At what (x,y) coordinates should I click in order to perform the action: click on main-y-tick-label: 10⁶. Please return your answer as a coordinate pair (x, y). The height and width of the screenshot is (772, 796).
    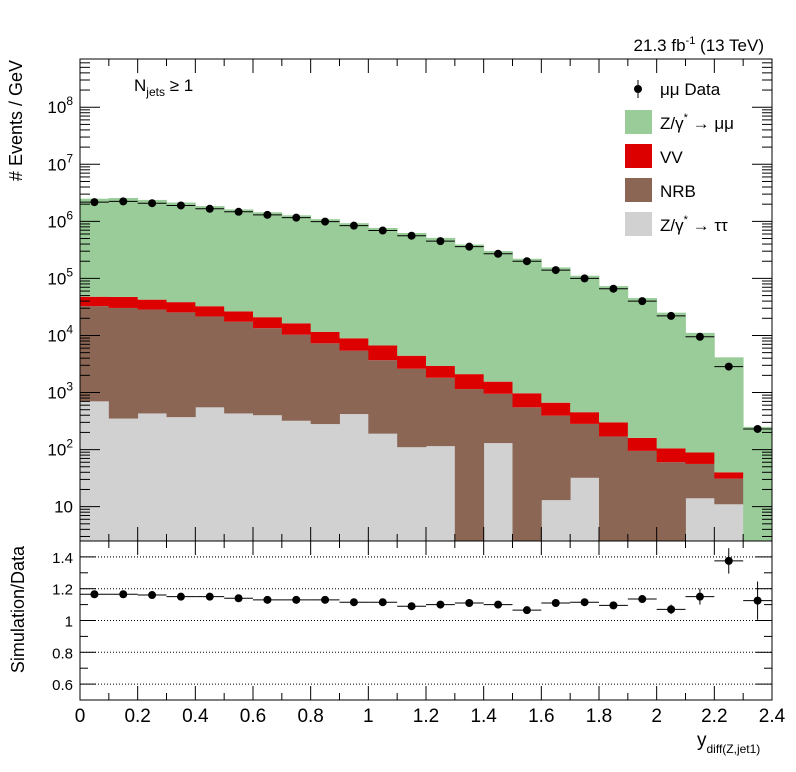
    Looking at the image, I should click on (60, 219).